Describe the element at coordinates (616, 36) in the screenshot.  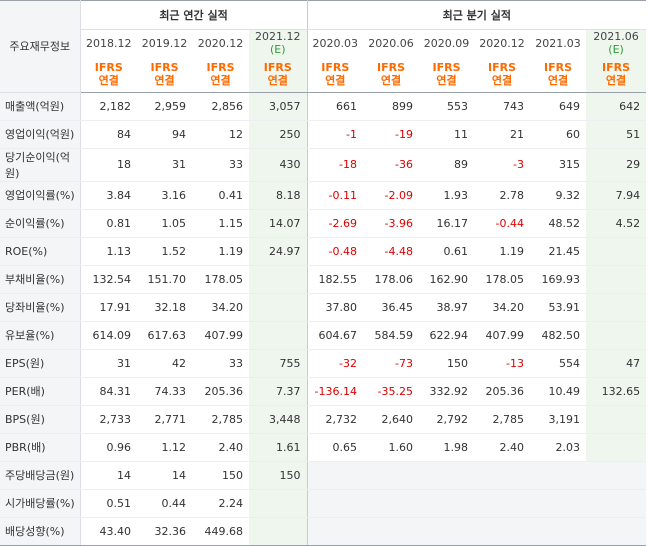
I see `period-label: 2021.06` at that location.